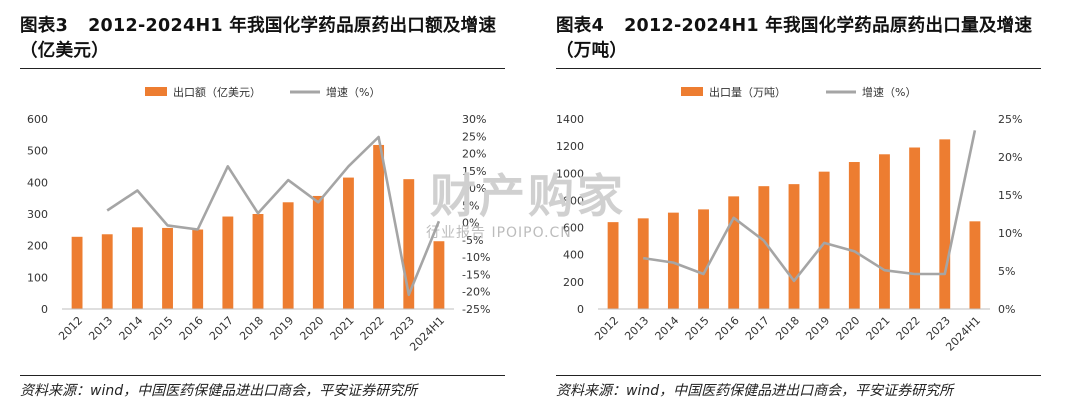  Describe the element at coordinates (472, 240) in the screenshot. I see `right-axis-tick-label: -5%` at that location.